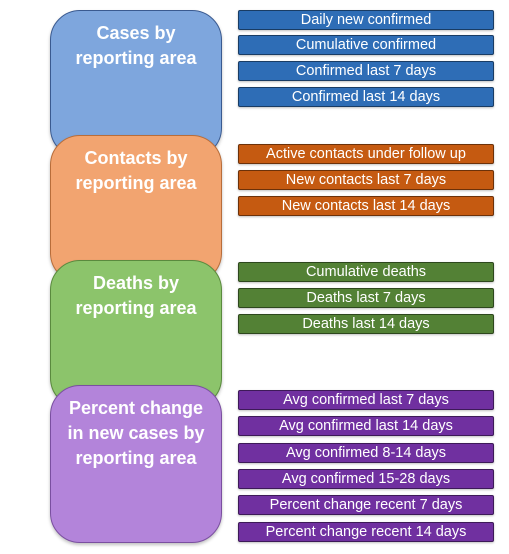  I want to click on category-contacts-line-1: Contacts by, so click(136, 158).